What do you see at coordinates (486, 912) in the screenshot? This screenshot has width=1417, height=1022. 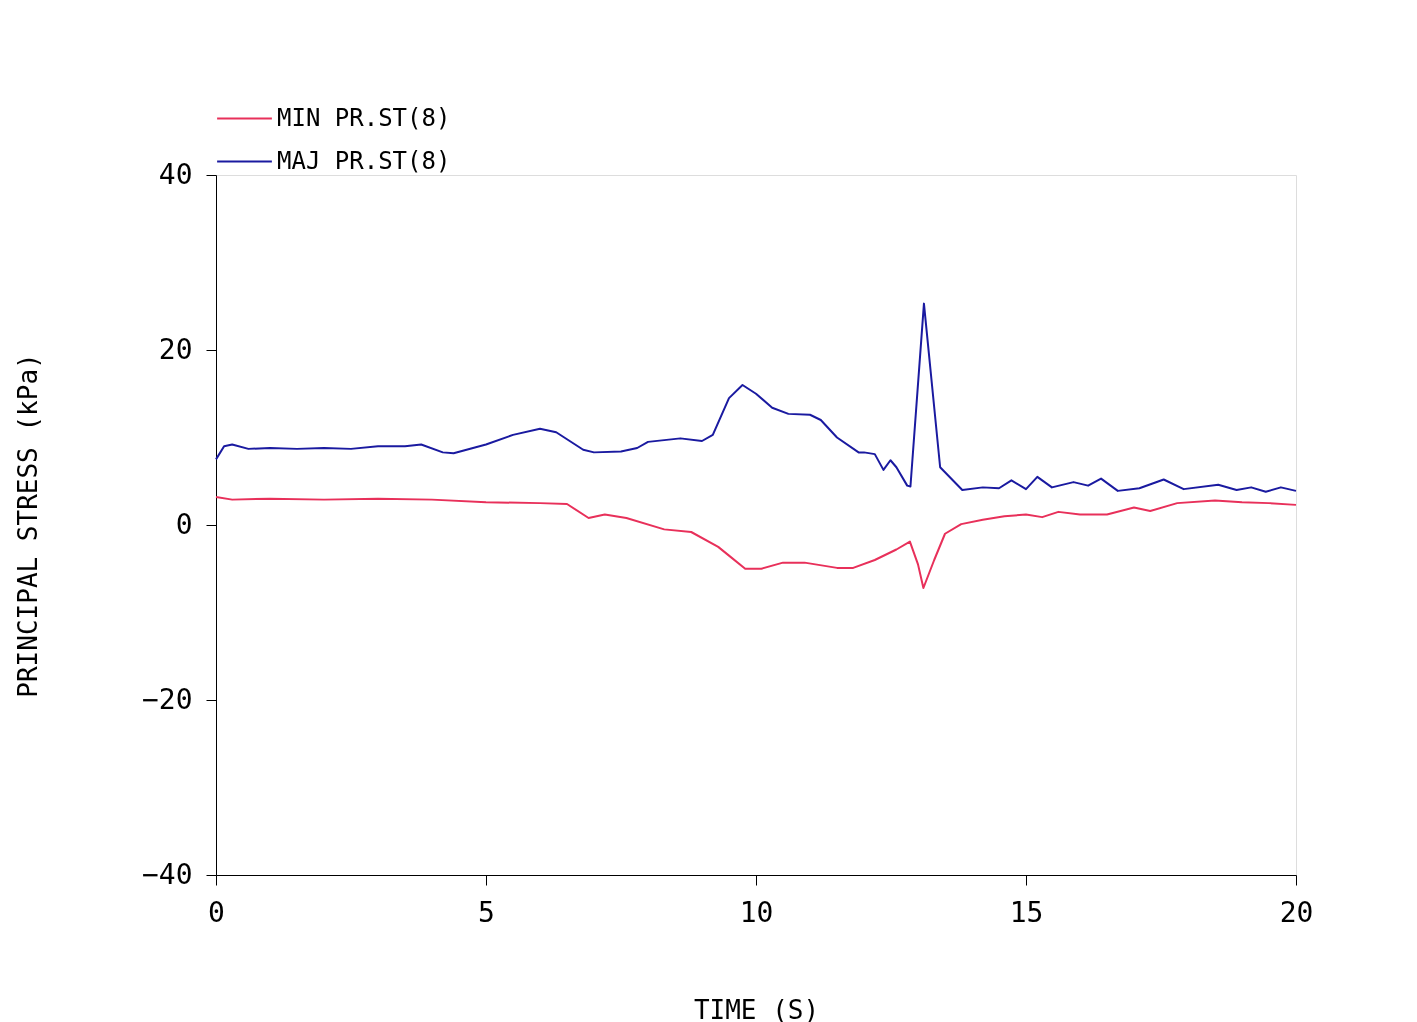 I see `x-tick-label: 5` at bounding box center [486, 912].